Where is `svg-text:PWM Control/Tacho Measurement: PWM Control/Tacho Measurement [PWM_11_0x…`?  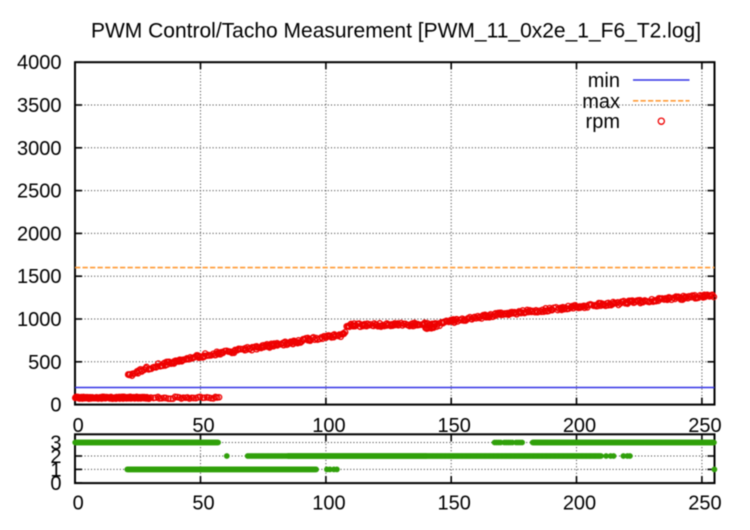
svg-text:PWM Control/Tacho Measurement: PWM Control/Tacho Measurement [PWM_11_0x… is located at coordinates (396, 31).